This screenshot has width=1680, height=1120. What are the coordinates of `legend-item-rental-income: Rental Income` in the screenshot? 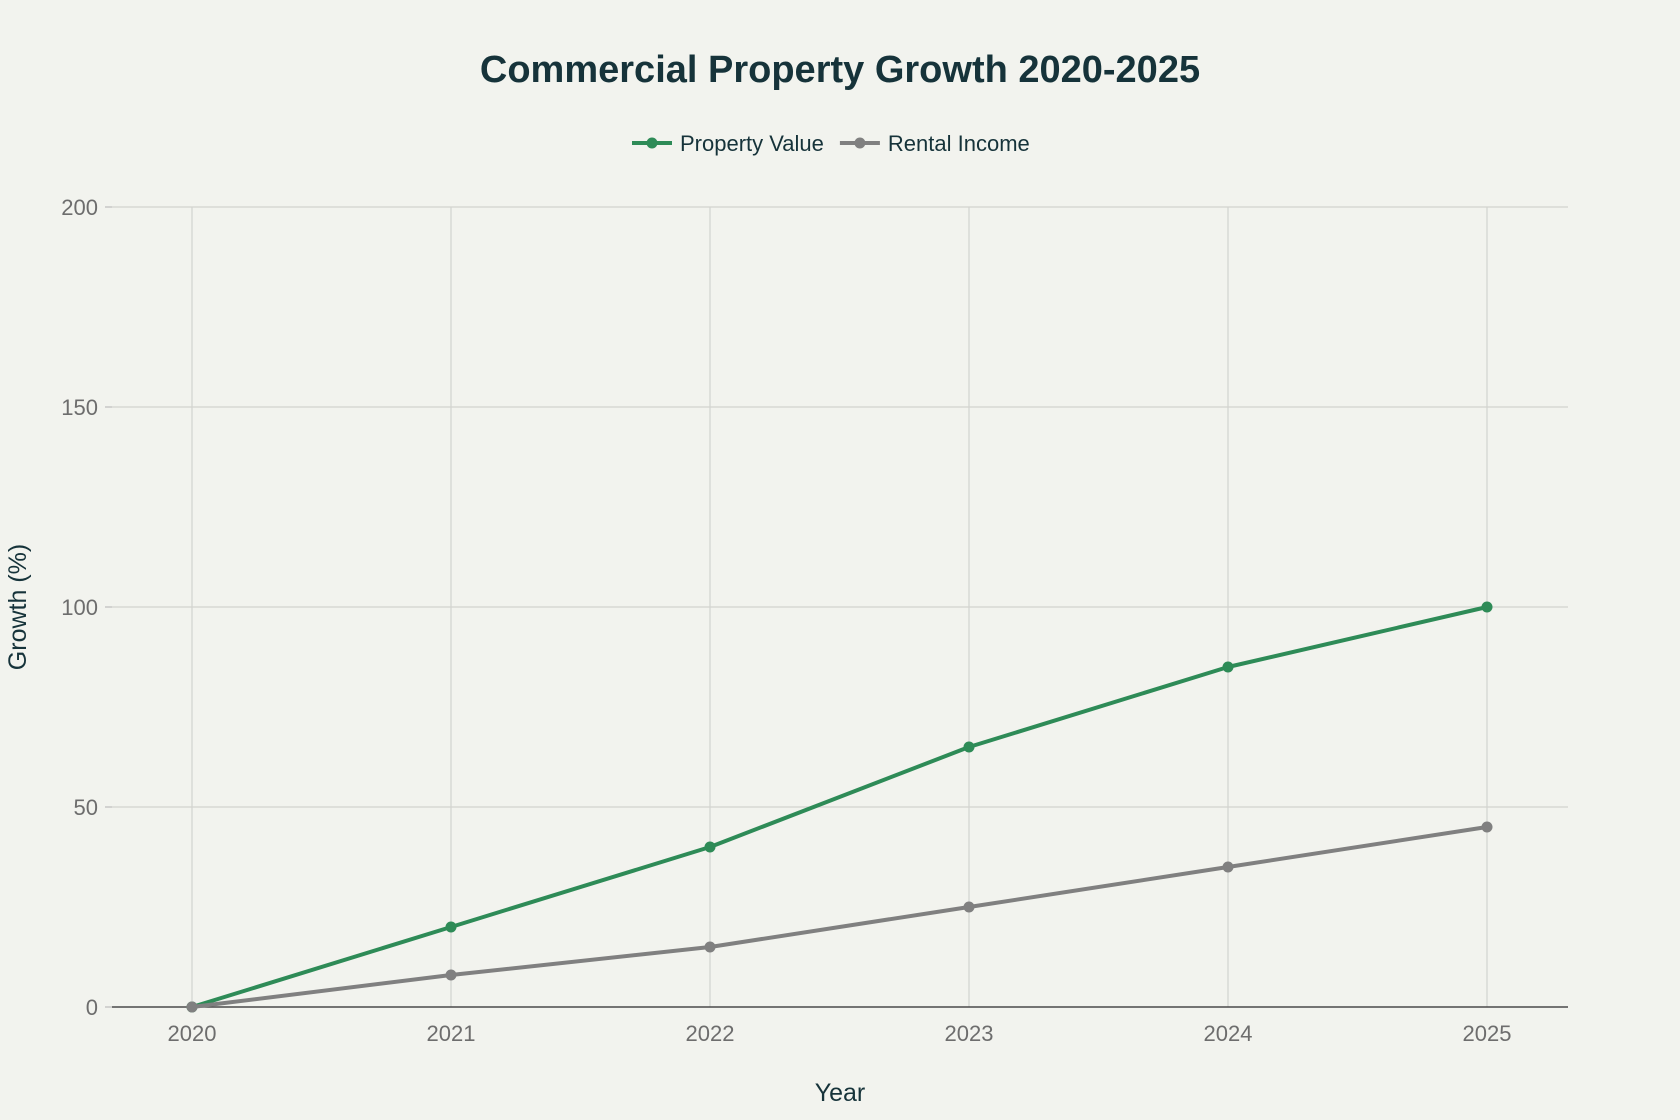 It's located at (934, 143).